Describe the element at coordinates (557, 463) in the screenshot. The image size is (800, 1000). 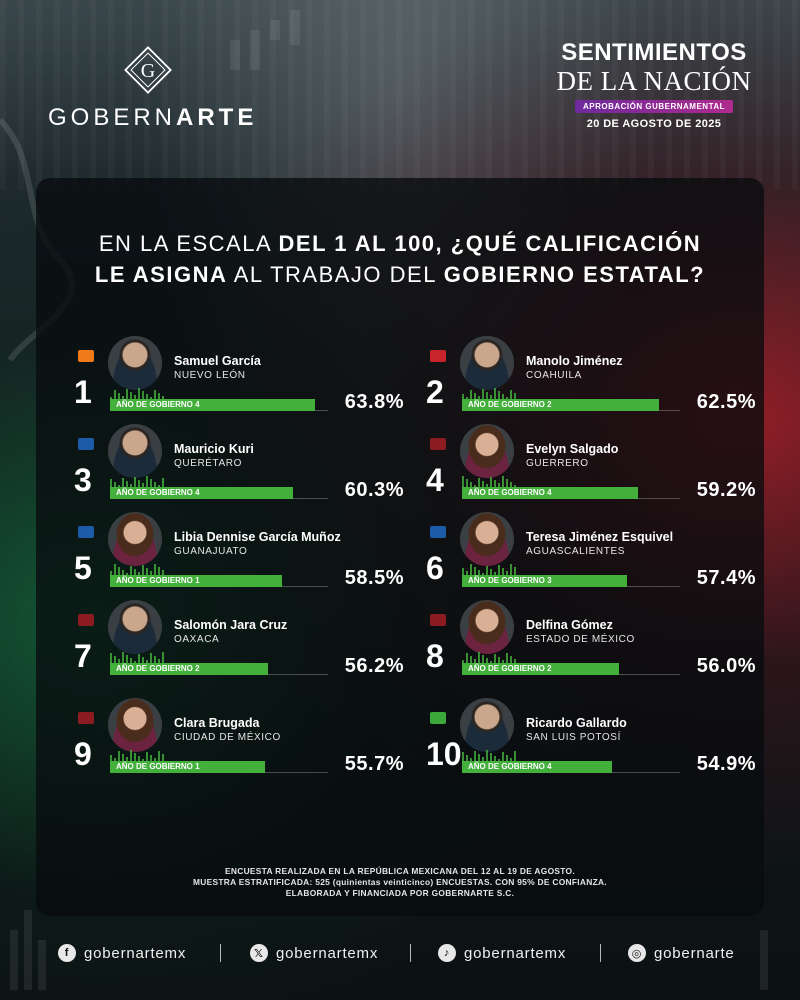
I see `state-name: GUERRERO` at that location.